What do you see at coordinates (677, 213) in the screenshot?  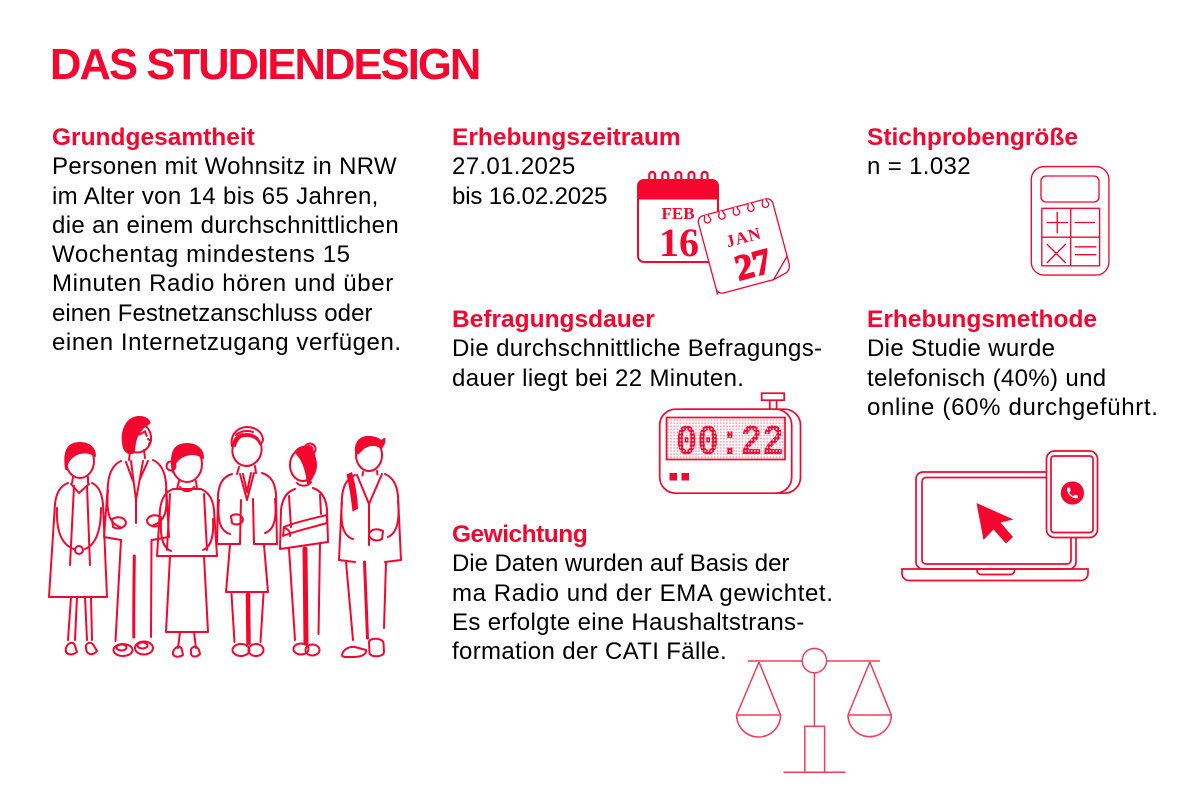 I see `svg-text: FEB` at bounding box center [677, 213].